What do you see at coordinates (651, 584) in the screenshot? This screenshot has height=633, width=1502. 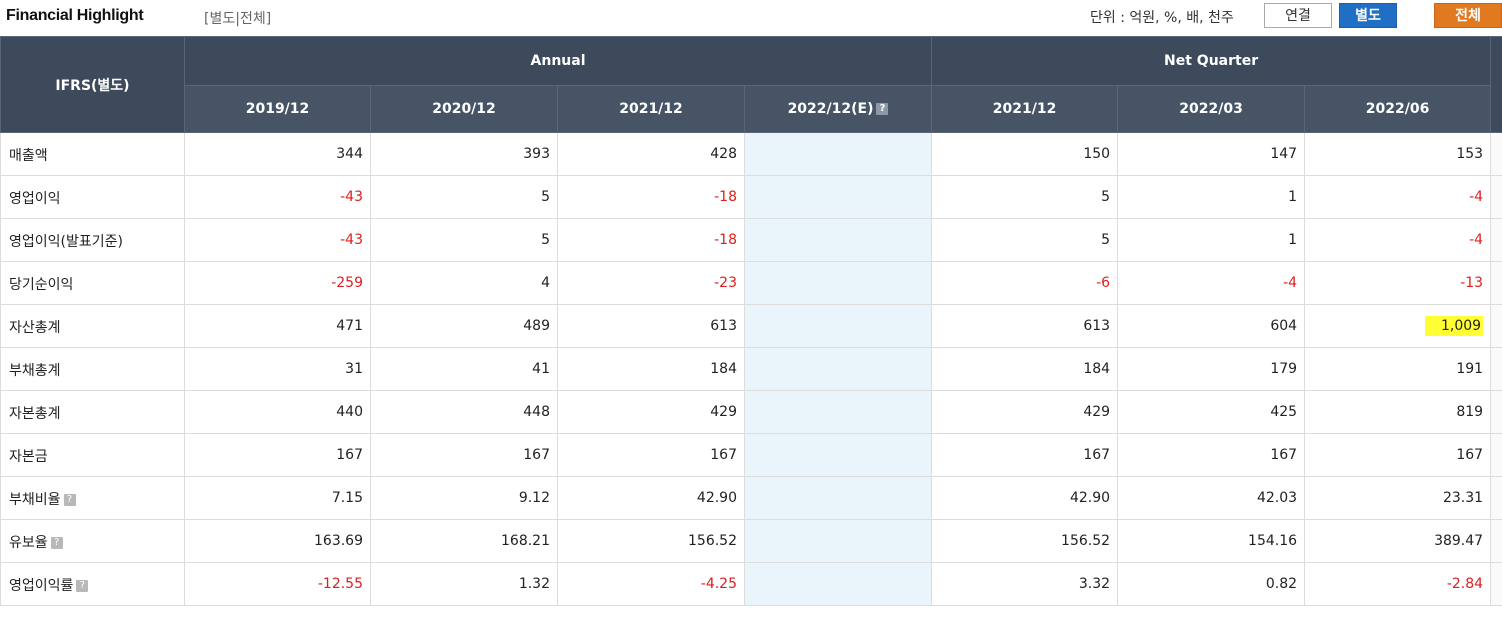 I see `table-cell: -4.25` at bounding box center [651, 584].